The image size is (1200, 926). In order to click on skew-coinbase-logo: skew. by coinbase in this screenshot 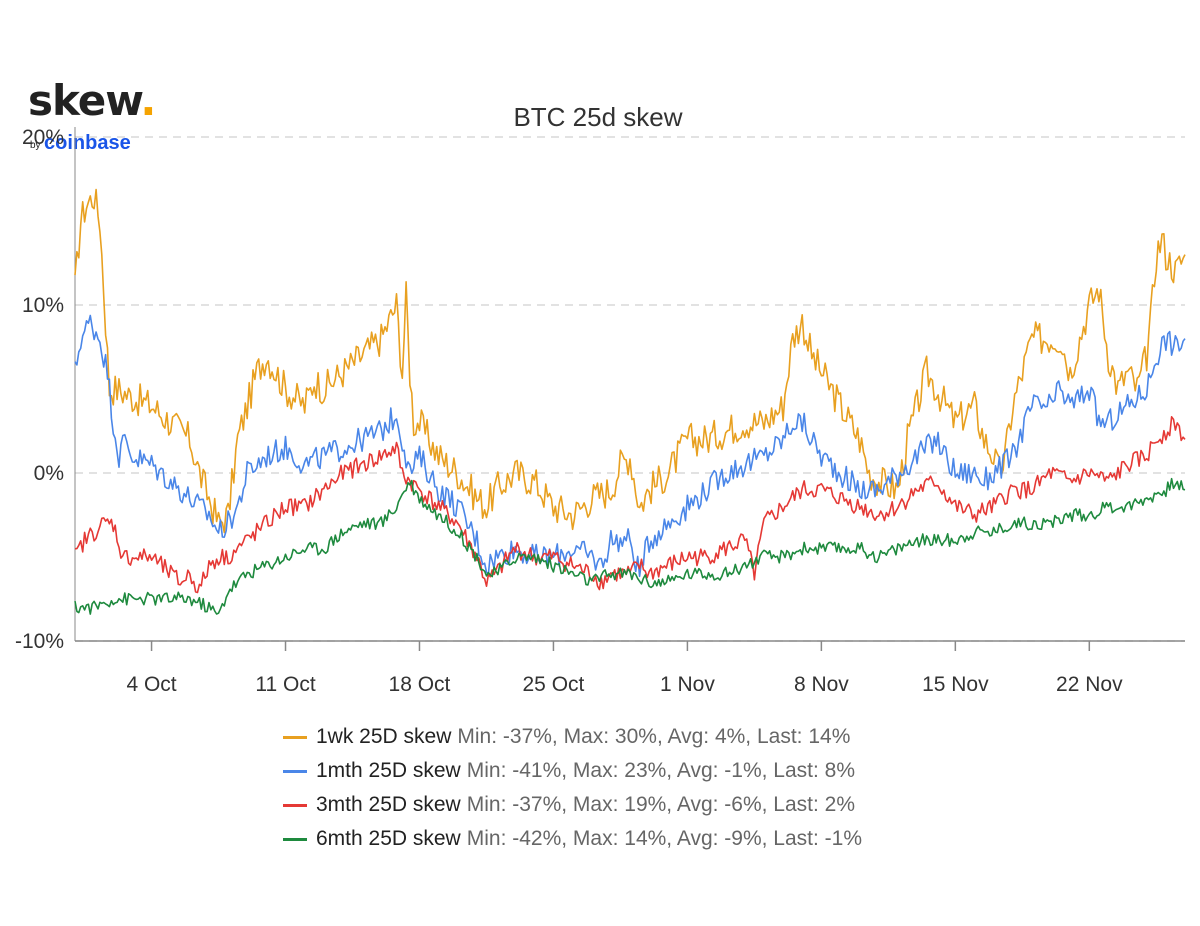, I will do `click(92, 120)`.